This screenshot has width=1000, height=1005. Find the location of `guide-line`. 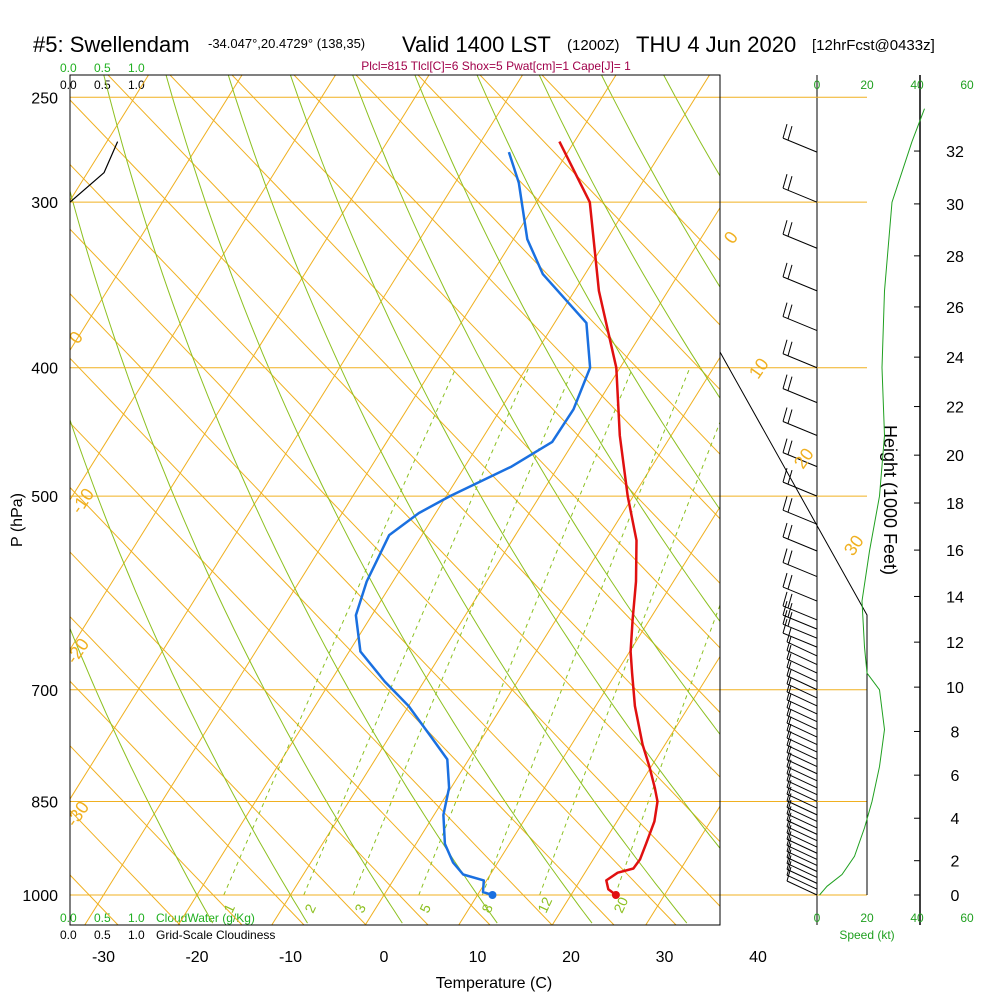

guide-line is located at coordinates (59, 475).